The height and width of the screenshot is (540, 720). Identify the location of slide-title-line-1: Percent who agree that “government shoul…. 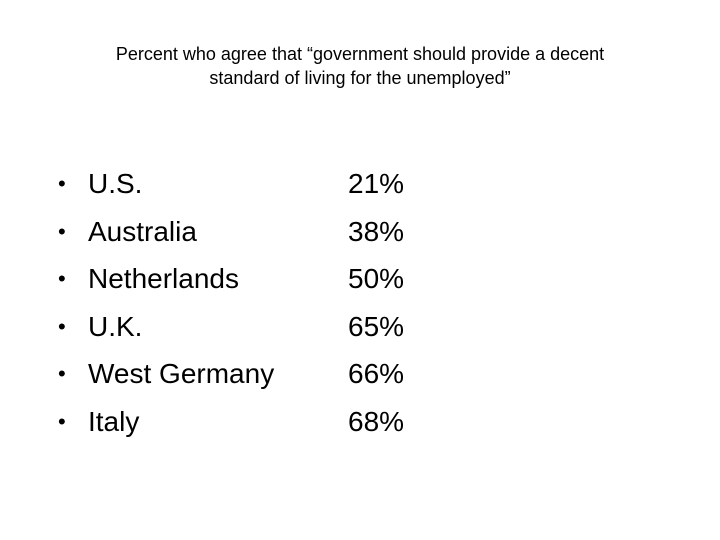
(360, 54).